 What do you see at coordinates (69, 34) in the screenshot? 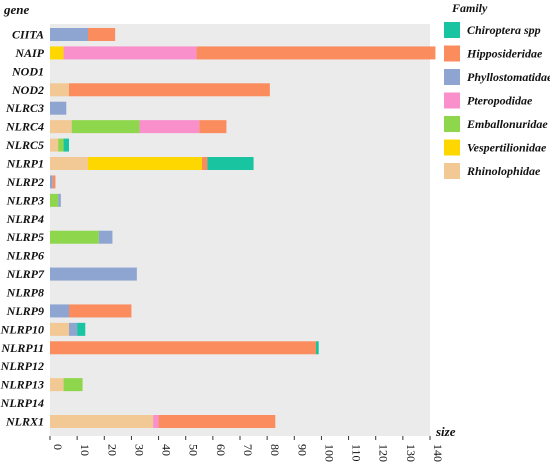
I see `bar-ciita-phyllostomatidae` at bounding box center [69, 34].